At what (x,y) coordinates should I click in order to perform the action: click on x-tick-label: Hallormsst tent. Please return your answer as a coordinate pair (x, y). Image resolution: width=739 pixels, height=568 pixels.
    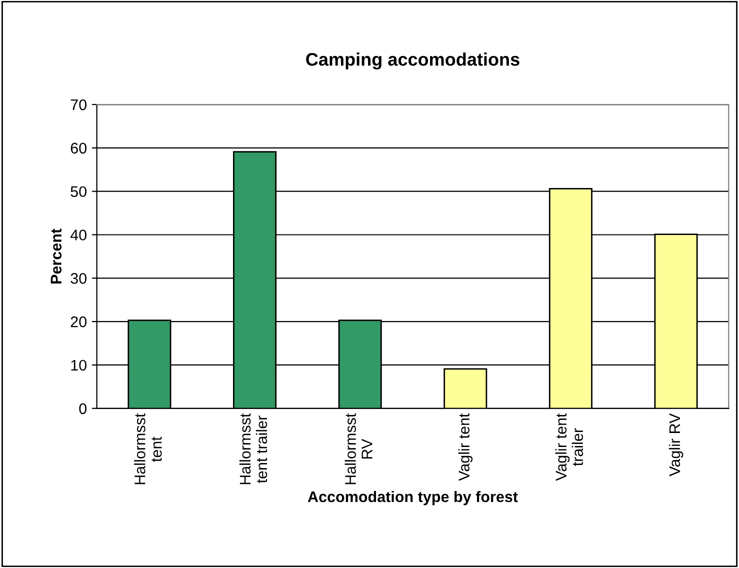
    Looking at the image, I should click on (148, 448).